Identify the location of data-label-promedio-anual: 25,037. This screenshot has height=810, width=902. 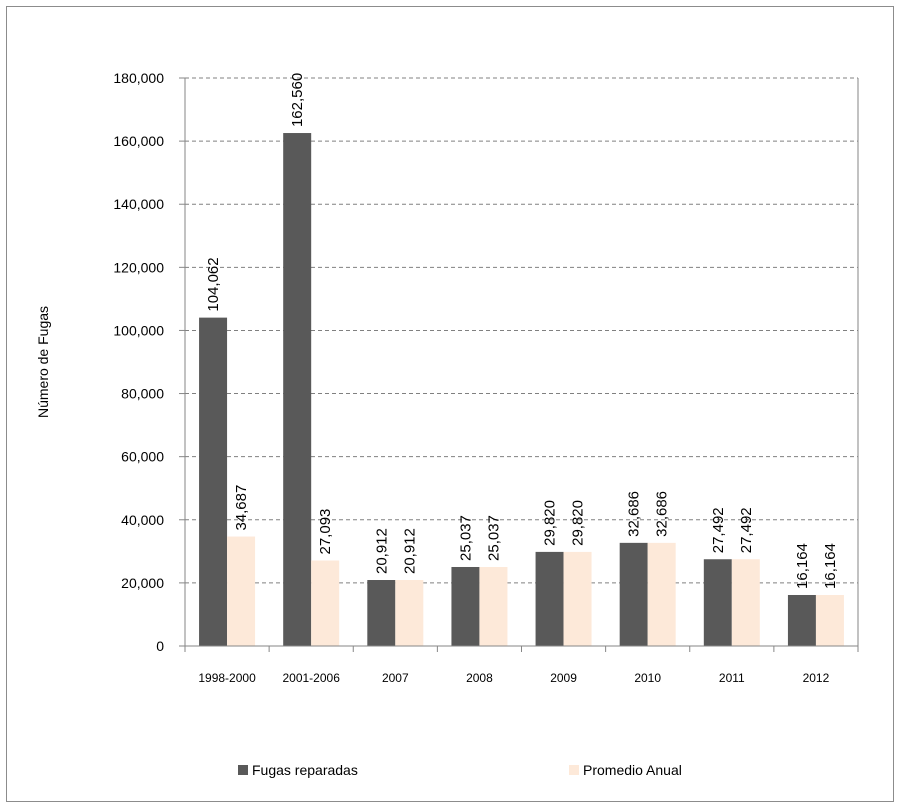
(493, 538).